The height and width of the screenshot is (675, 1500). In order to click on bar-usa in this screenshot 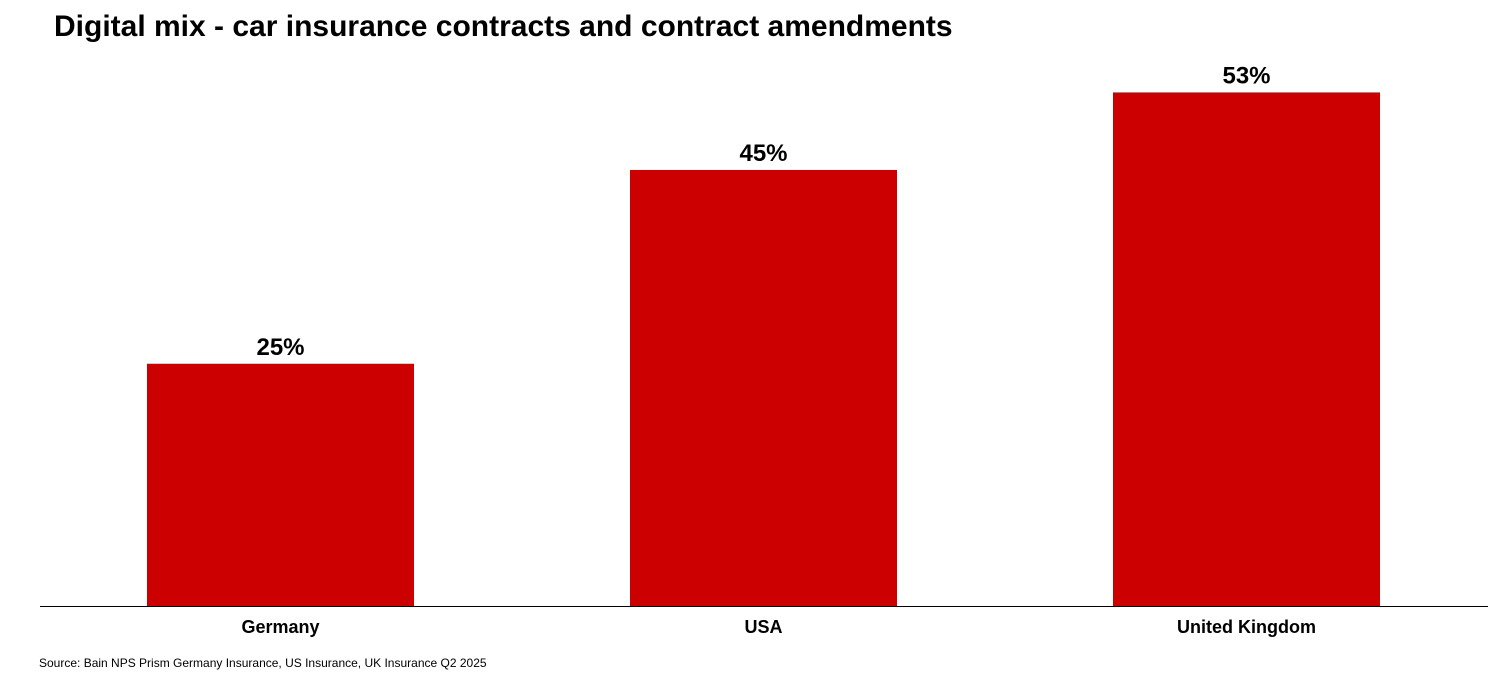, I will do `click(763, 387)`.